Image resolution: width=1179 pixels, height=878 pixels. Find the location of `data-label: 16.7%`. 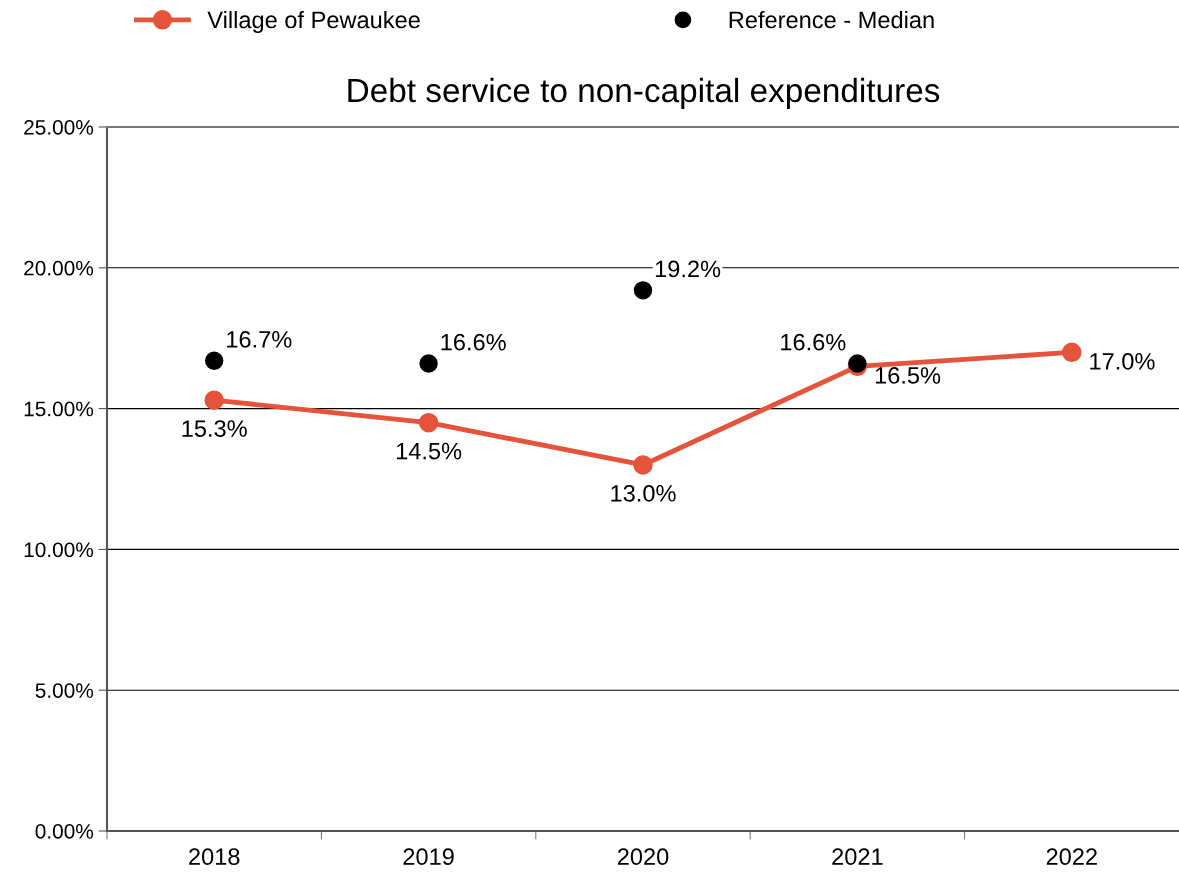

data-label: 16.7% is located at coordinates (259, 339).